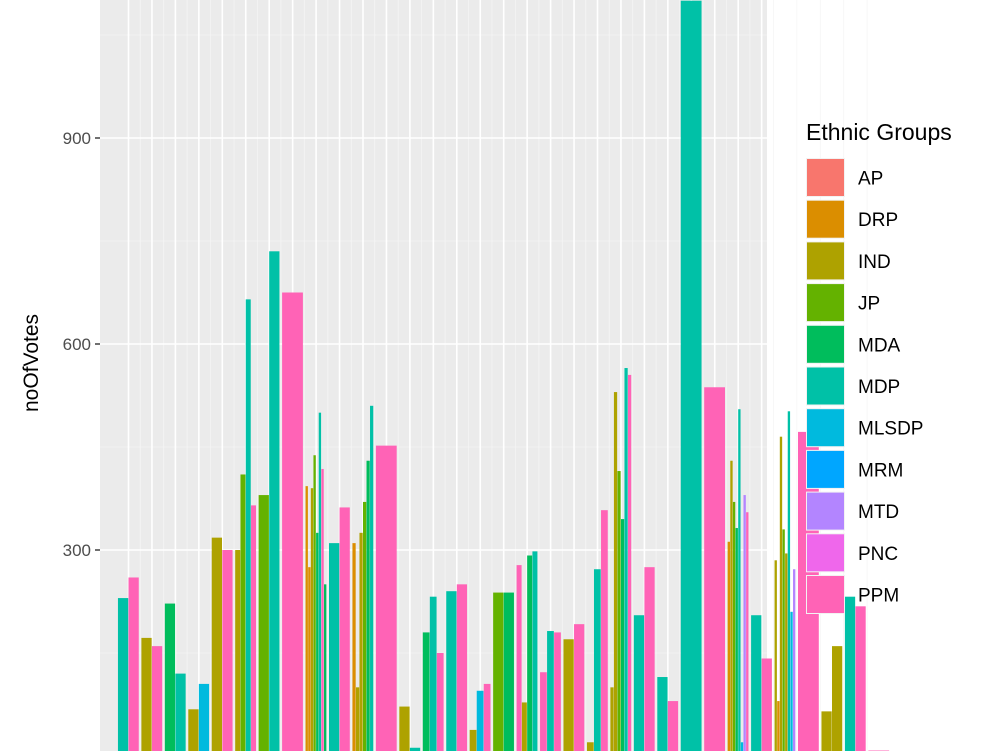  I want to click on legend-key-ind, so click(825, 261).